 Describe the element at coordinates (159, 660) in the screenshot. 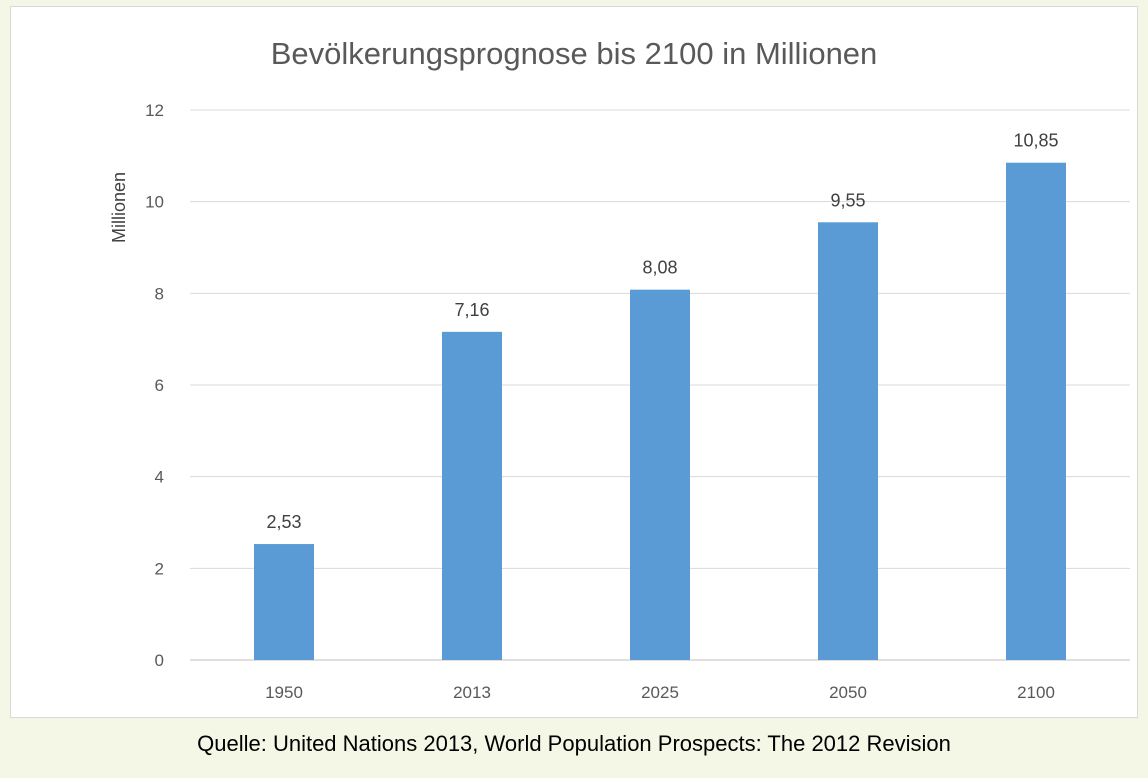

I see `y-tick-label: 0` at that location.